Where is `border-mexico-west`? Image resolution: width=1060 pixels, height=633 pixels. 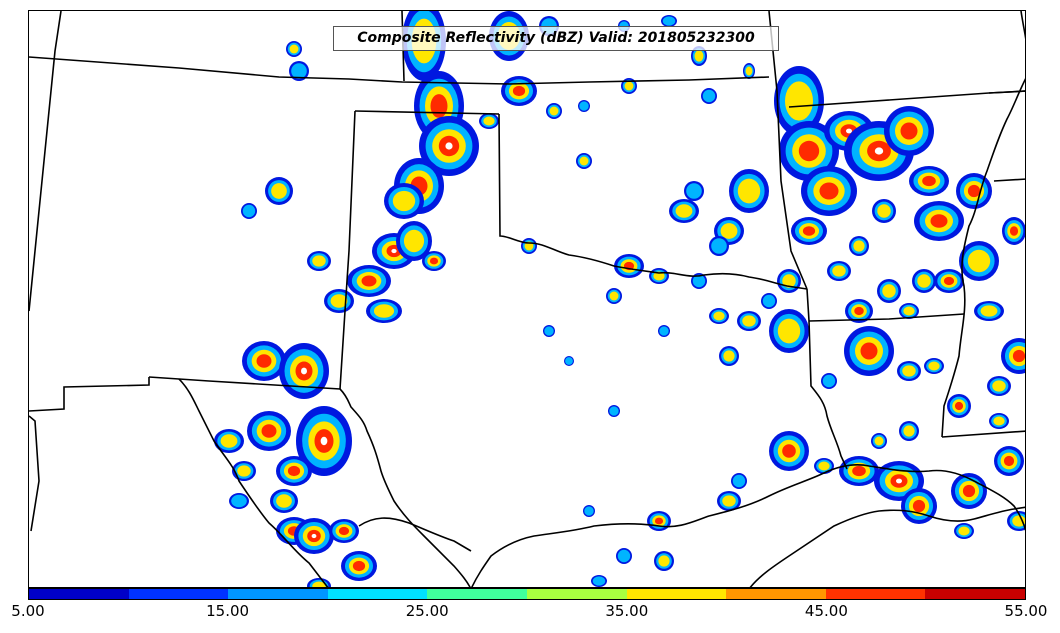
border-mexico-west is located at coordinates (34, 473).